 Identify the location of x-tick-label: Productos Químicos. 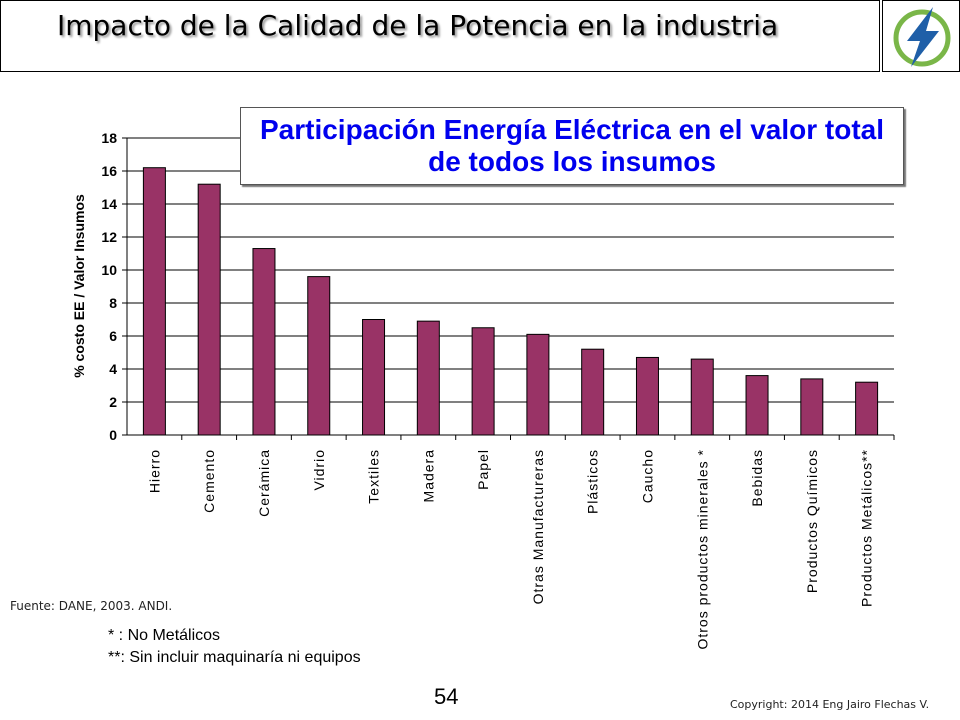
(812, 521).